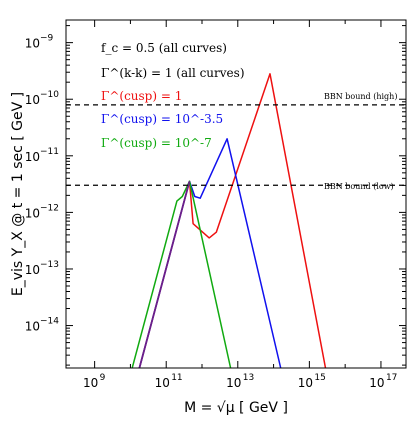  Describe the element at coordinates (162, 119) in the screenshot. I see `annotation-gamma2: Γ^(cusp) = 10^-3.5` at that location.